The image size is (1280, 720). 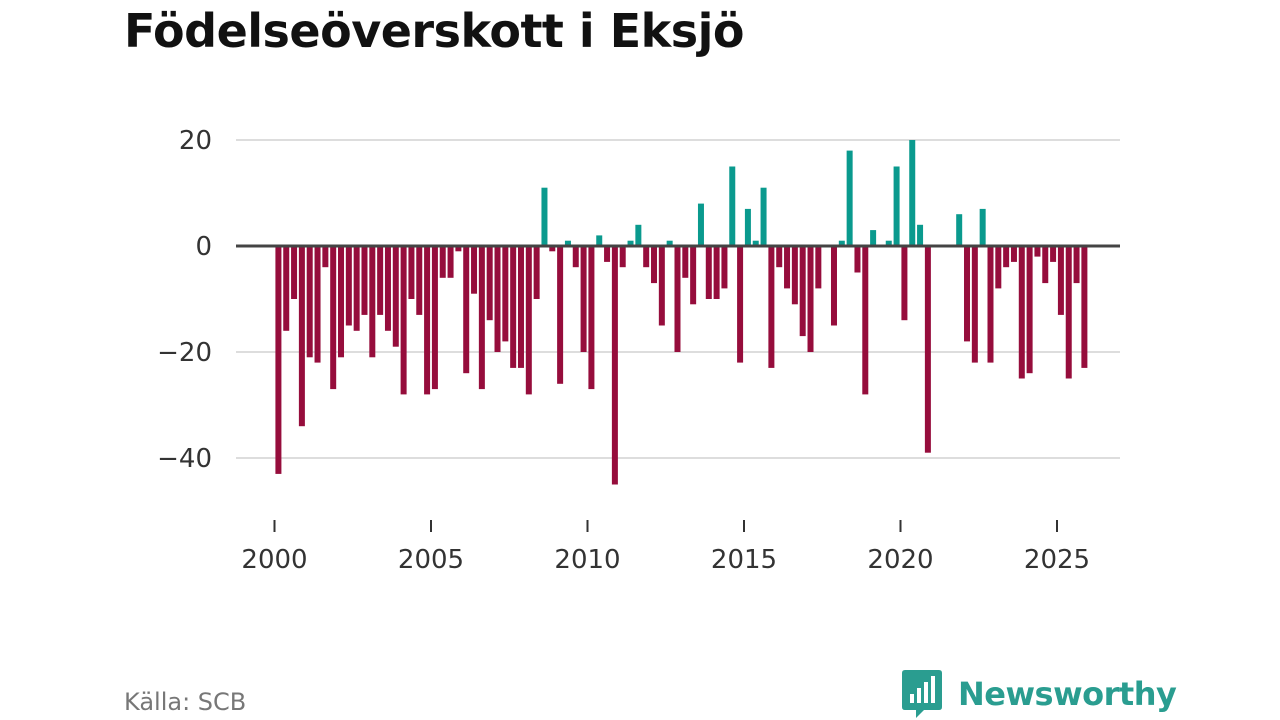 I want to click on x-tick-label: 2015, so click(x=744, y=560).